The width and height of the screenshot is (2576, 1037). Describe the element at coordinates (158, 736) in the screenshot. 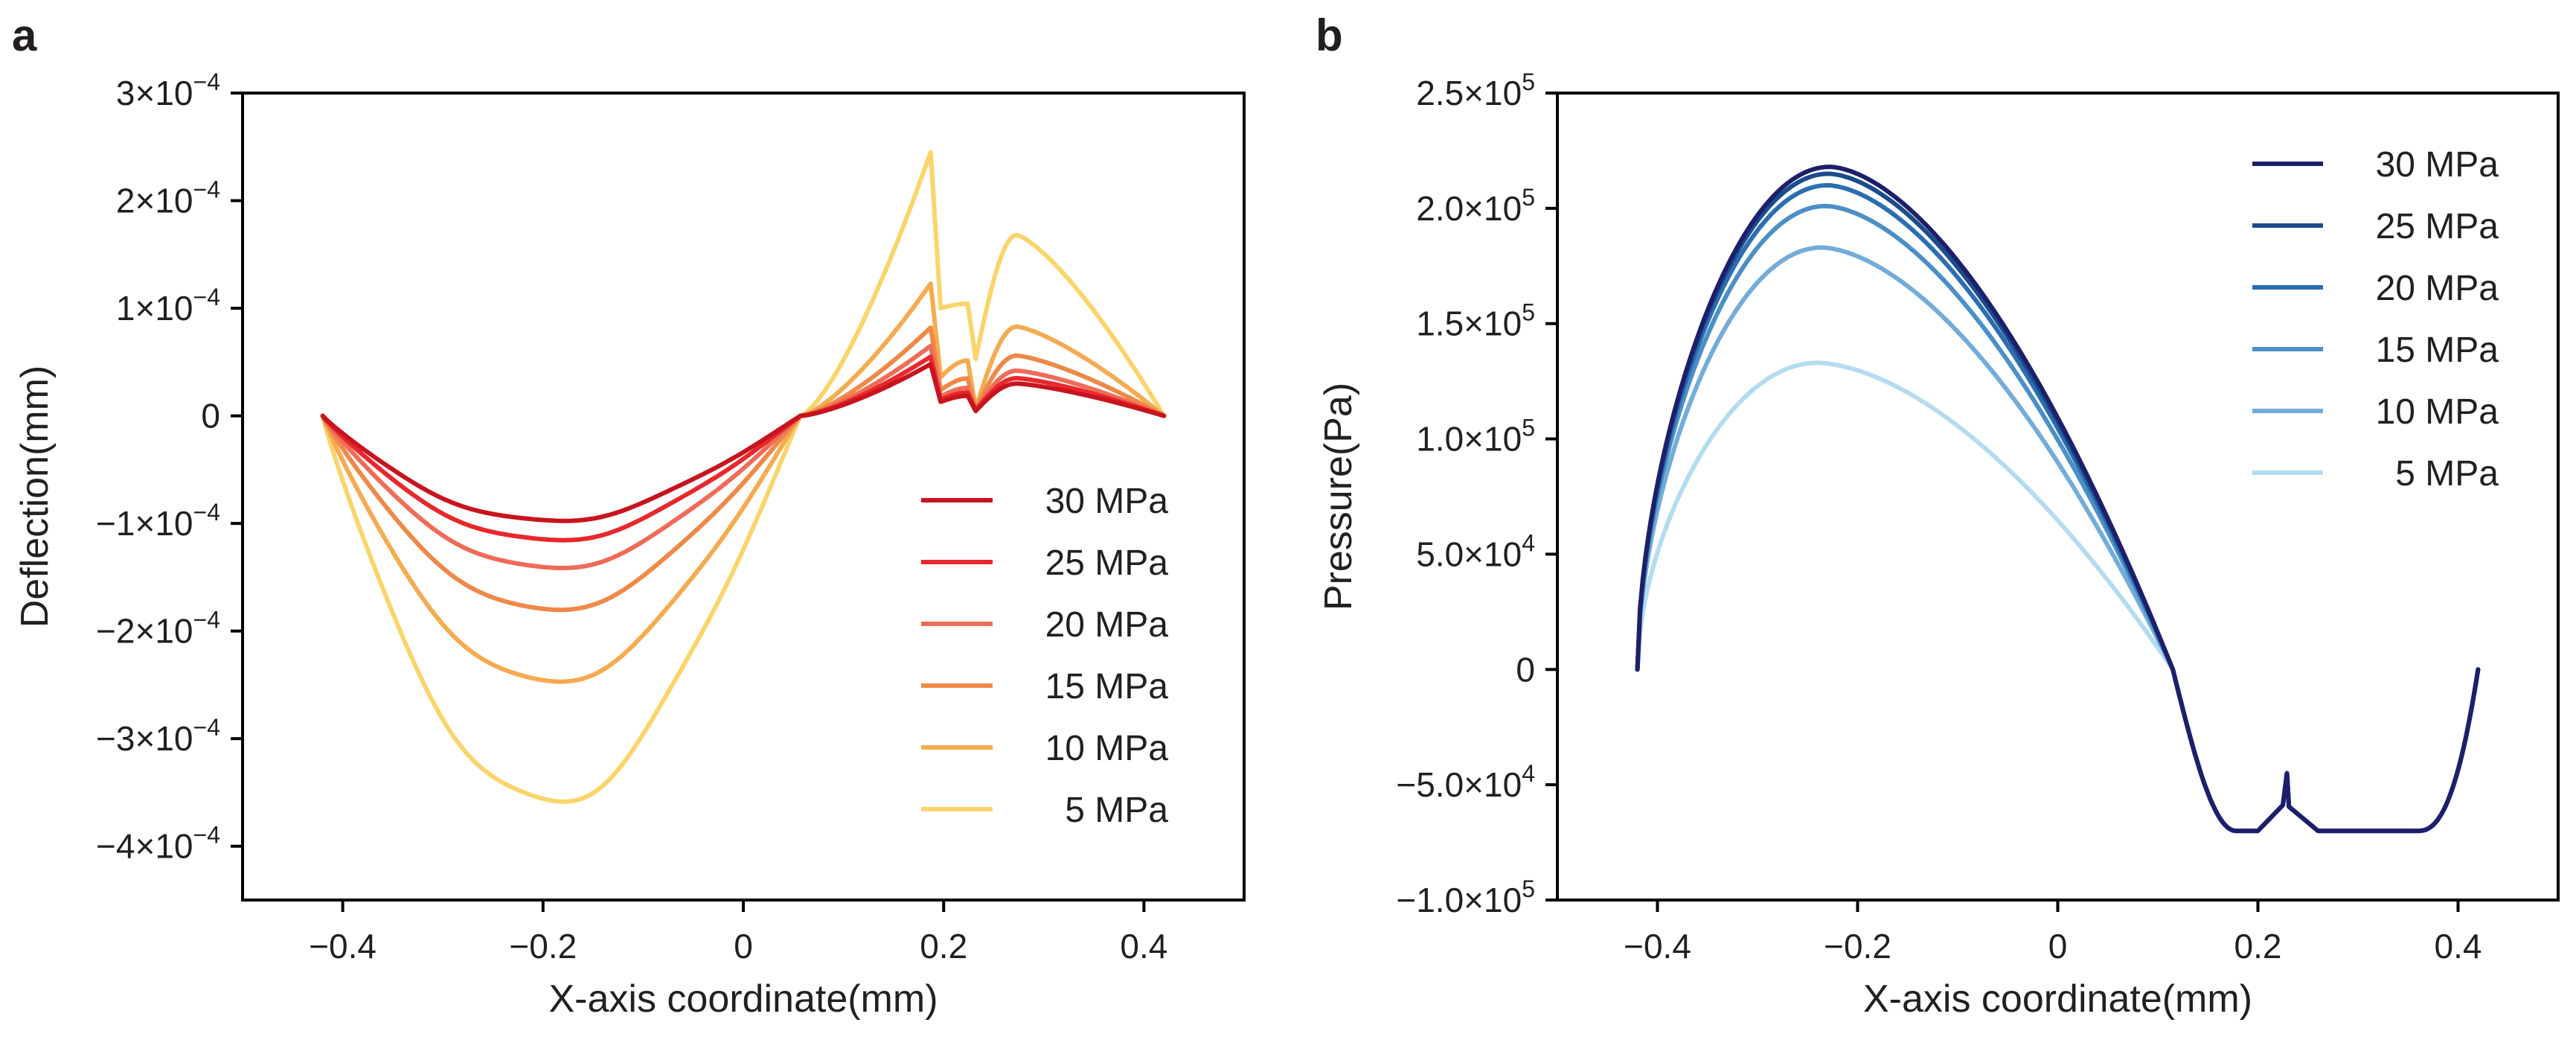

I see `y-tick-label: −3×10⁻⁴` at that location.